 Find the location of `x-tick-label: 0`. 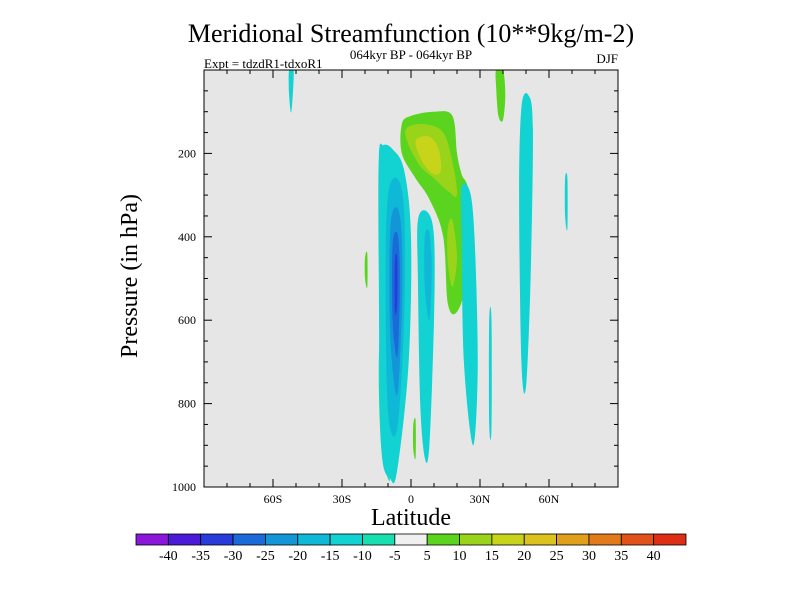

x-tick-label: 0 is located at coordinates (411, 499).